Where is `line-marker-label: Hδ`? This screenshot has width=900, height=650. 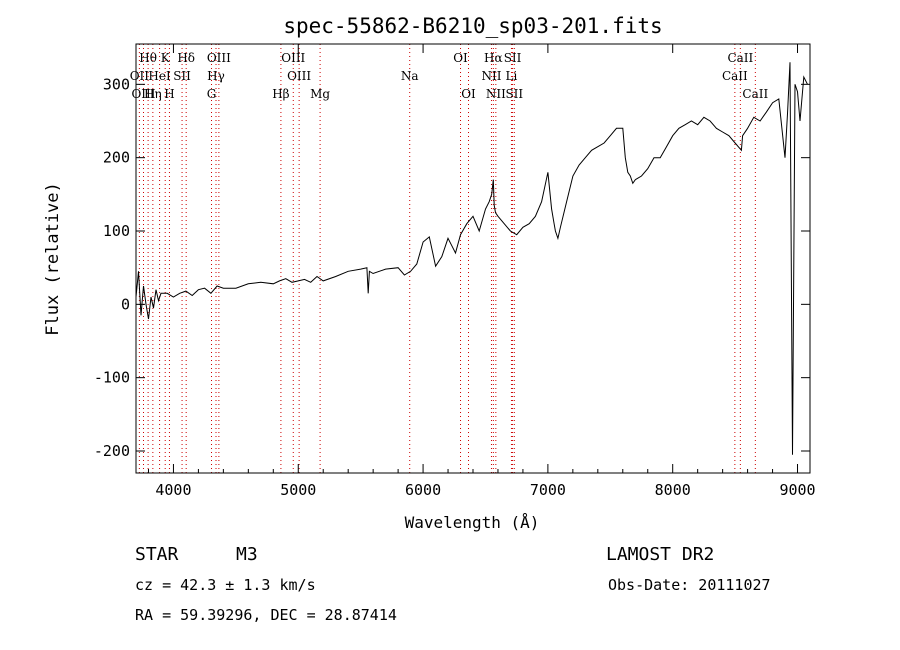
line-marker-label: Hδ is located at coordinates (186, 58).